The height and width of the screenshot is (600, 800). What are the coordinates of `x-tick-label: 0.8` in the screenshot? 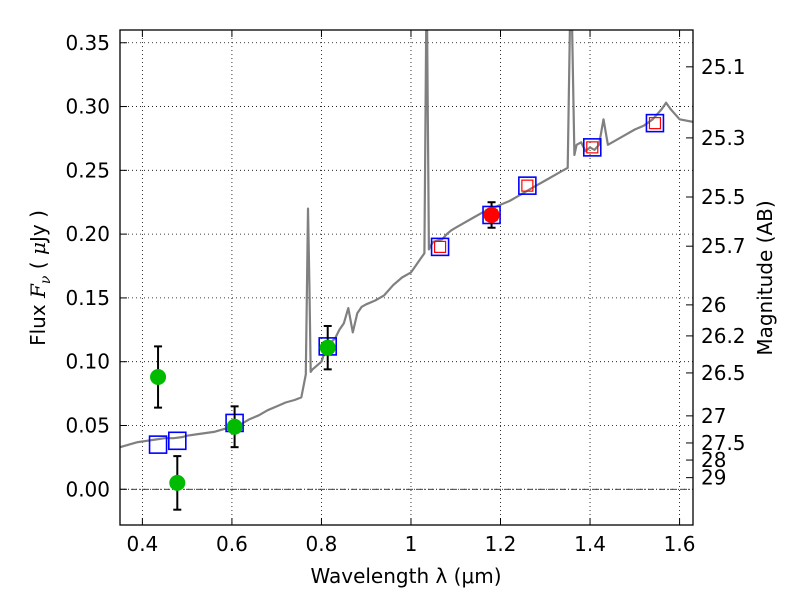 It's located at (322, 544).